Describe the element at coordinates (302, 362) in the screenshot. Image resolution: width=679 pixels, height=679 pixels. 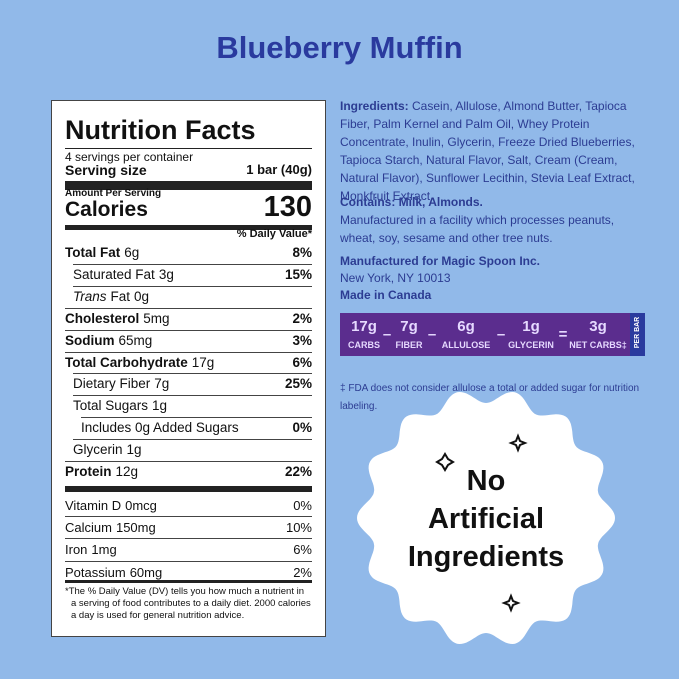
I see `nutrient-dv: 6%` at that location.